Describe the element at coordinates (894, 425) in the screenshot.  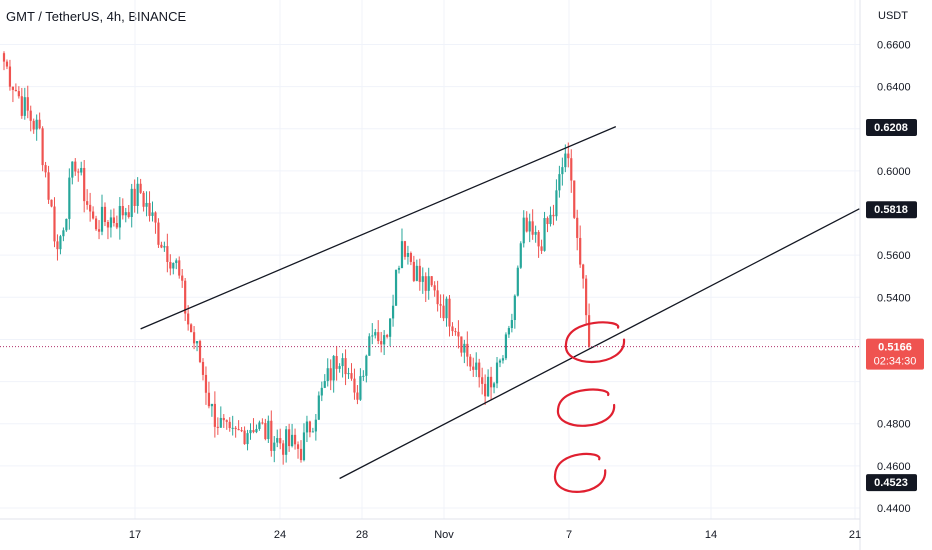
I see `price-tick-label: 0.4800` at that location.